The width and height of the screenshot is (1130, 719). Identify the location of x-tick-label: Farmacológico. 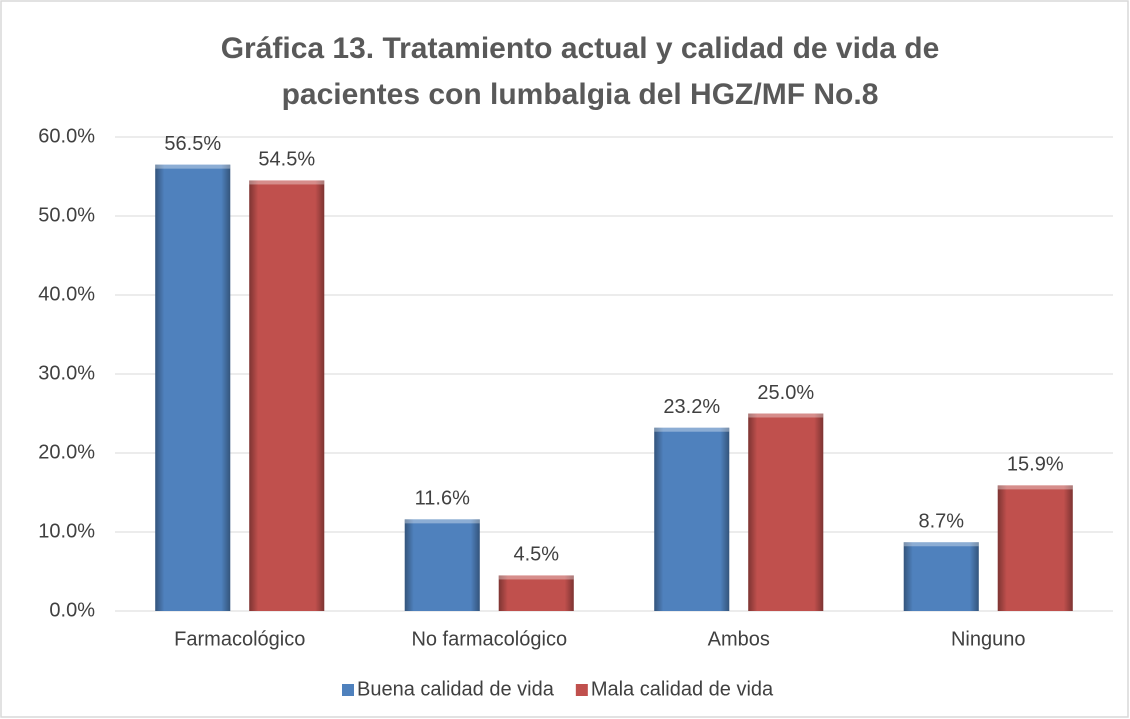
(239, 639).